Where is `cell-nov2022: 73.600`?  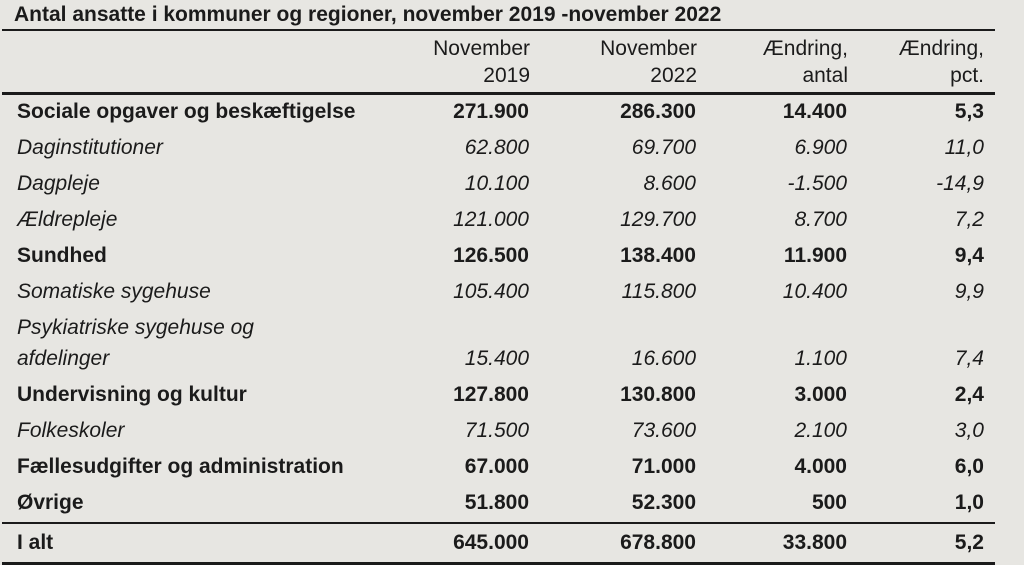
cell-nov2022: 73.600 is located at coordinates (663, 430).